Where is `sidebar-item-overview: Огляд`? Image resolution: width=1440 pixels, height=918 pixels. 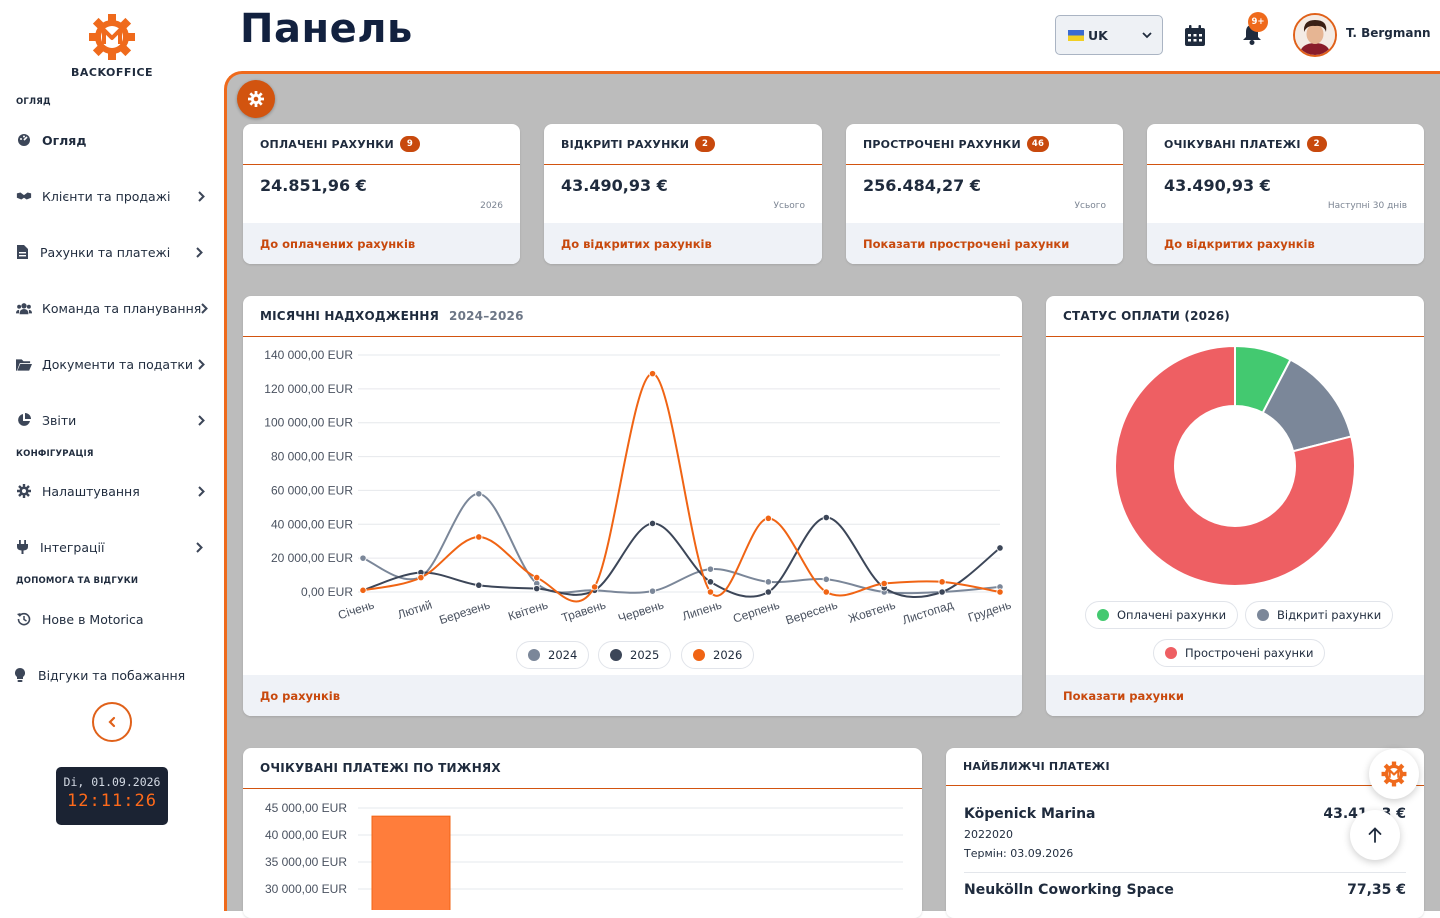 sidebar-item-overview: Огляд is located at coordinates (111, 140).